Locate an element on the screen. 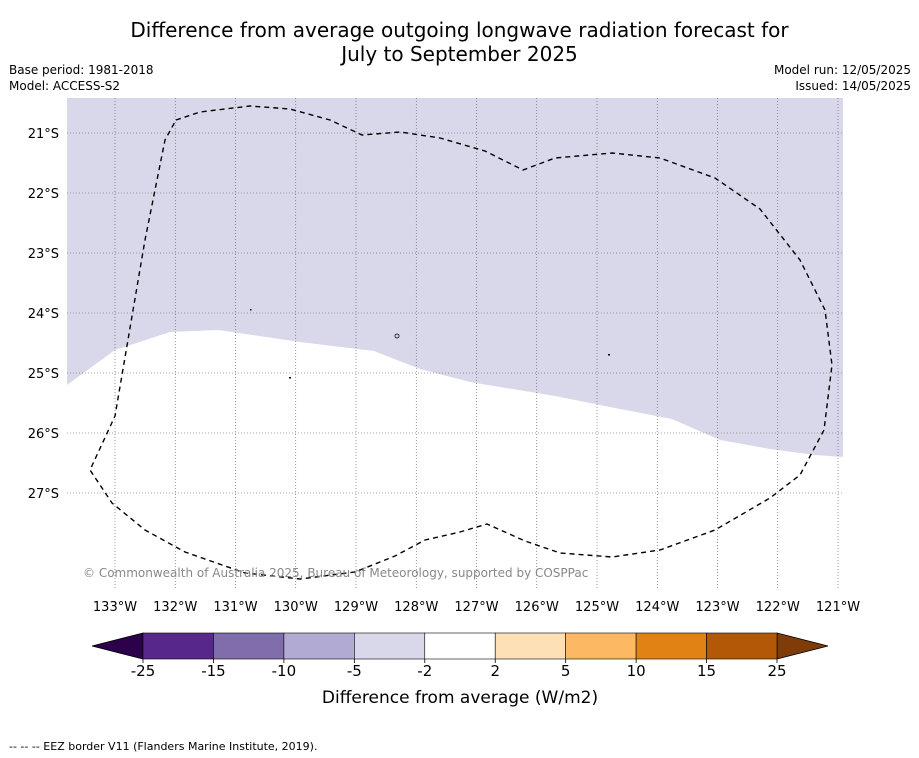  colorbar-tick-label: 15 is located at coordinates (706, 671).